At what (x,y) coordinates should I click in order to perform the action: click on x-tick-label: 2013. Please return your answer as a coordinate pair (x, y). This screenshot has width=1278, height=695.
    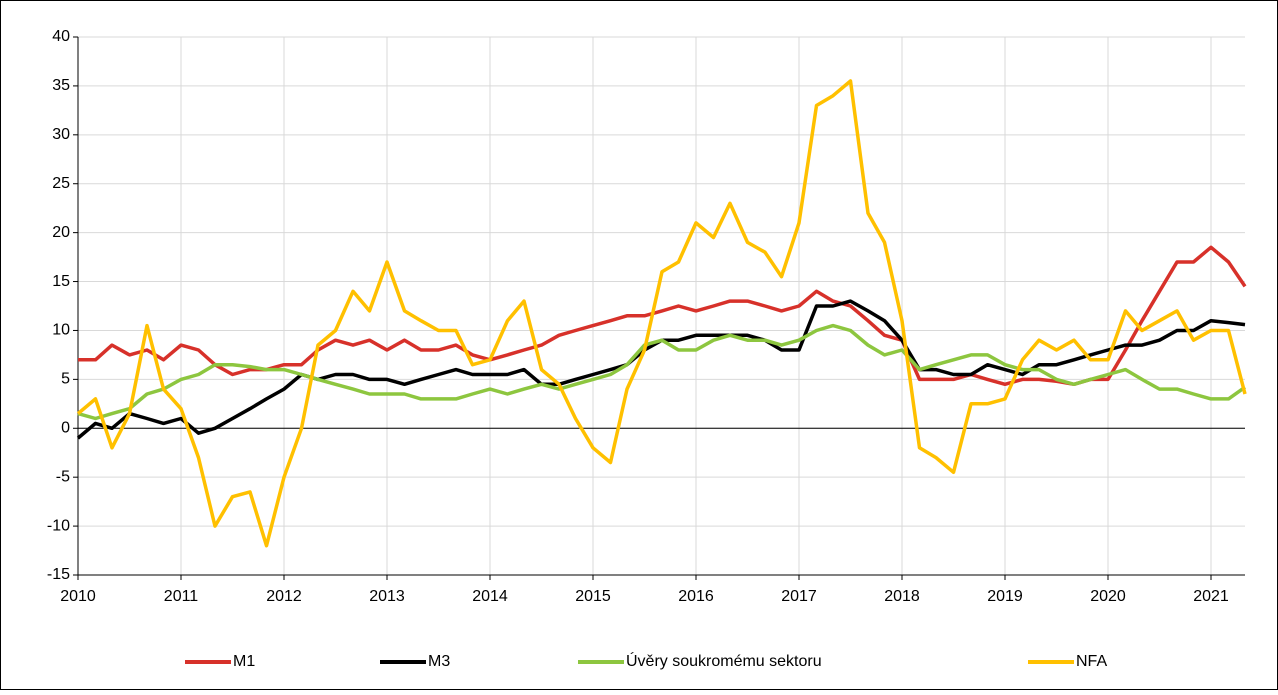
    Looking at the image, I should click on (387, 596).